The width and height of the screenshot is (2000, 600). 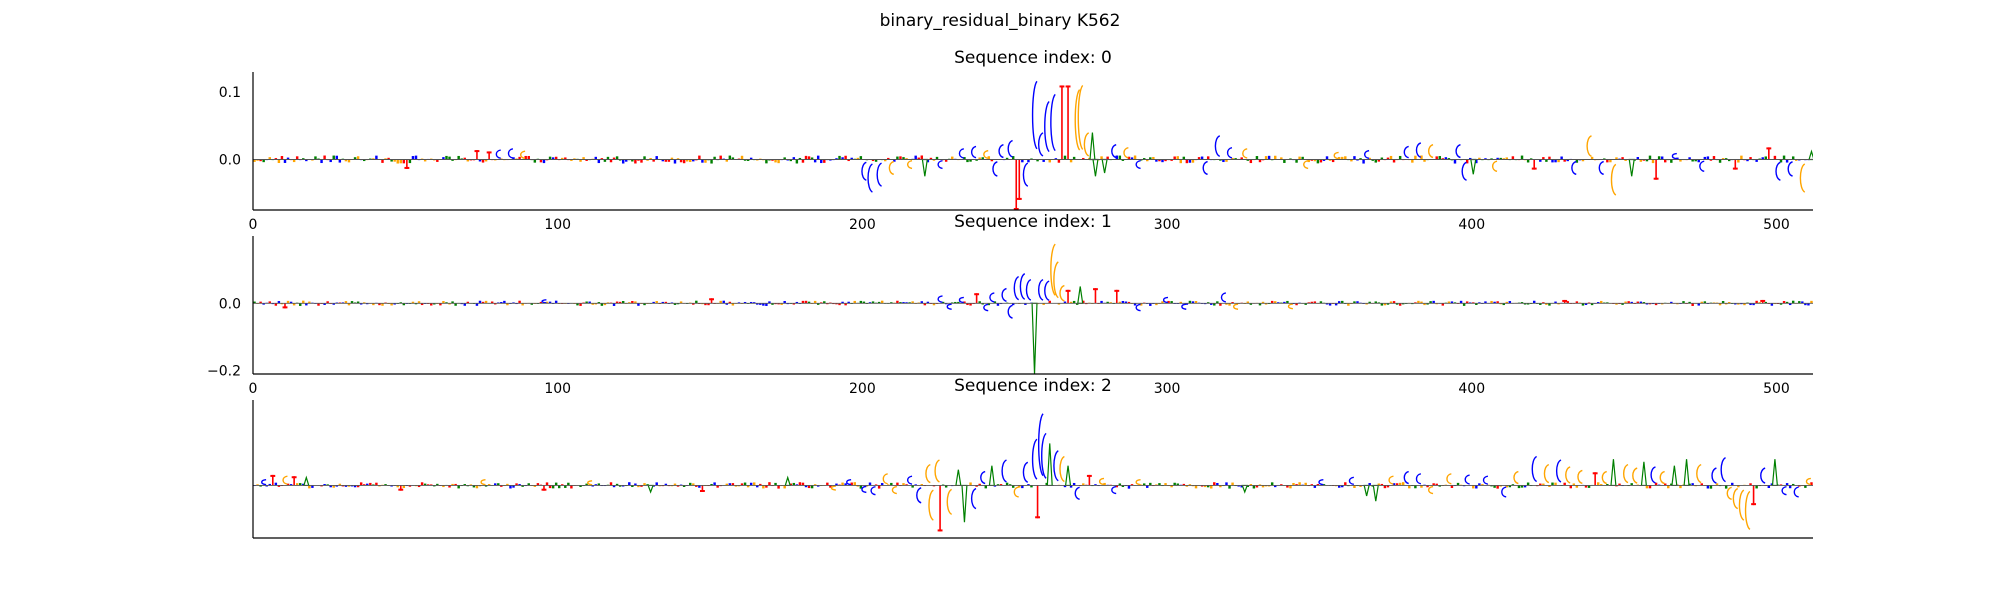 What do you see at coordinates (224, 372) in the screenshot?
I see `y-tick-label: −0.2` at bounding box center [224, 372].